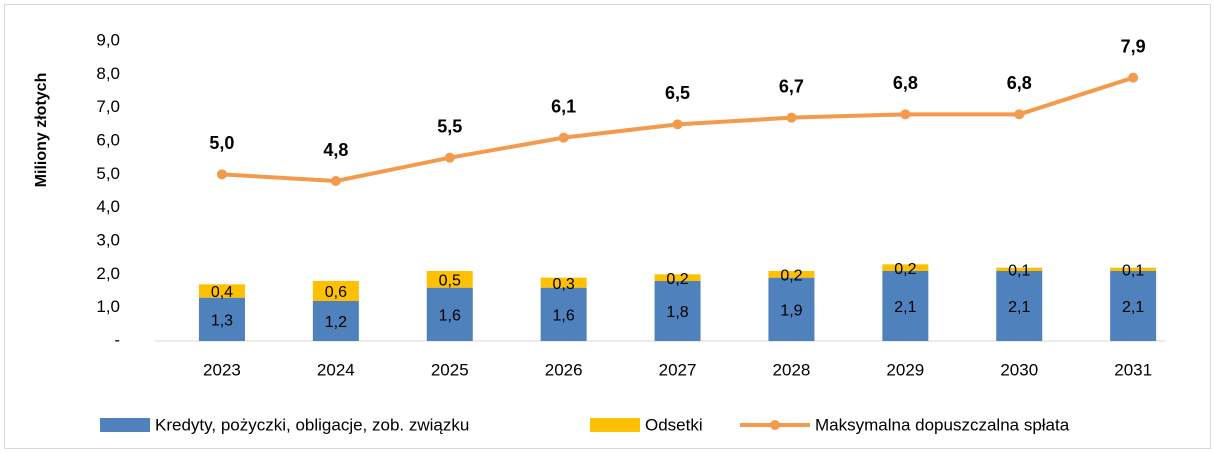 The height and width of the screenshot is (453, 1215). I want to click on x-tick-label: 2025, so click(450, 369).